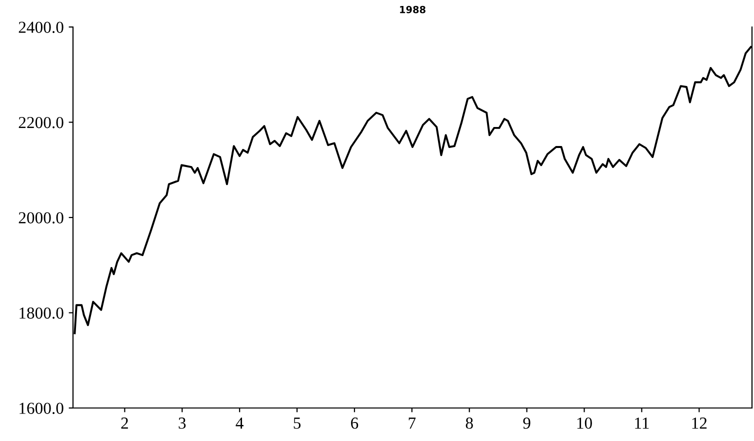 The image size is (754, 441). Describe the element at coordinates (297, 423) in the screenshot. I see `x-tick-label: 5` at that location.